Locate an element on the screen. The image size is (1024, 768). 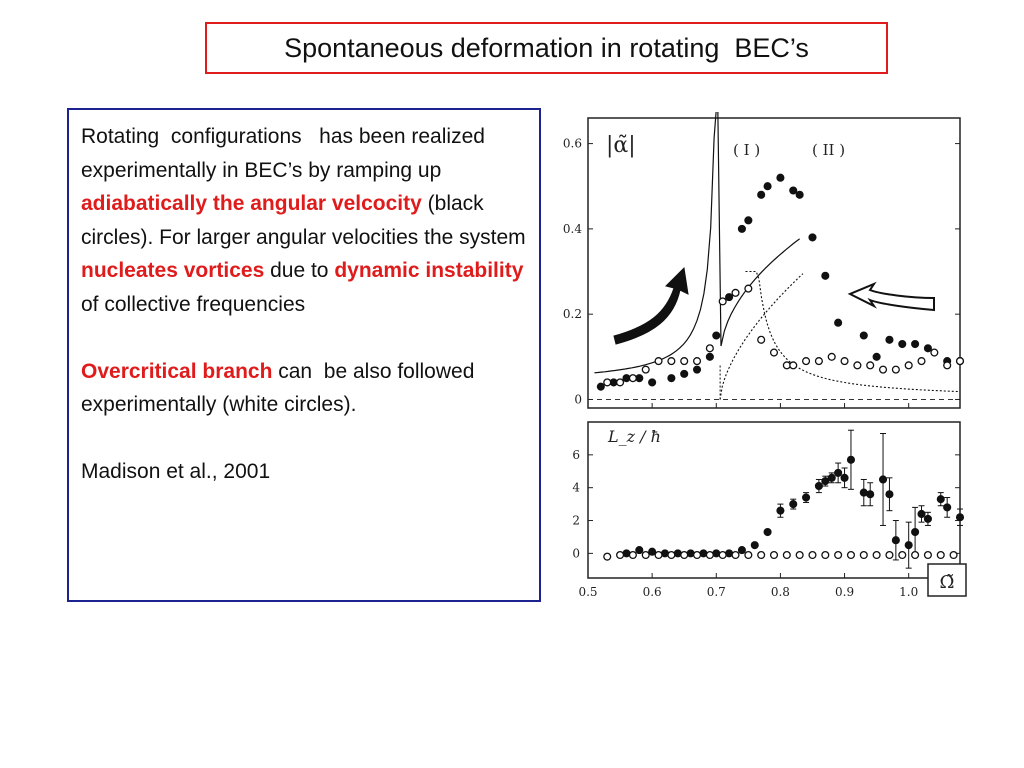
theory-curve-solid is located at coordinates (697, 243).